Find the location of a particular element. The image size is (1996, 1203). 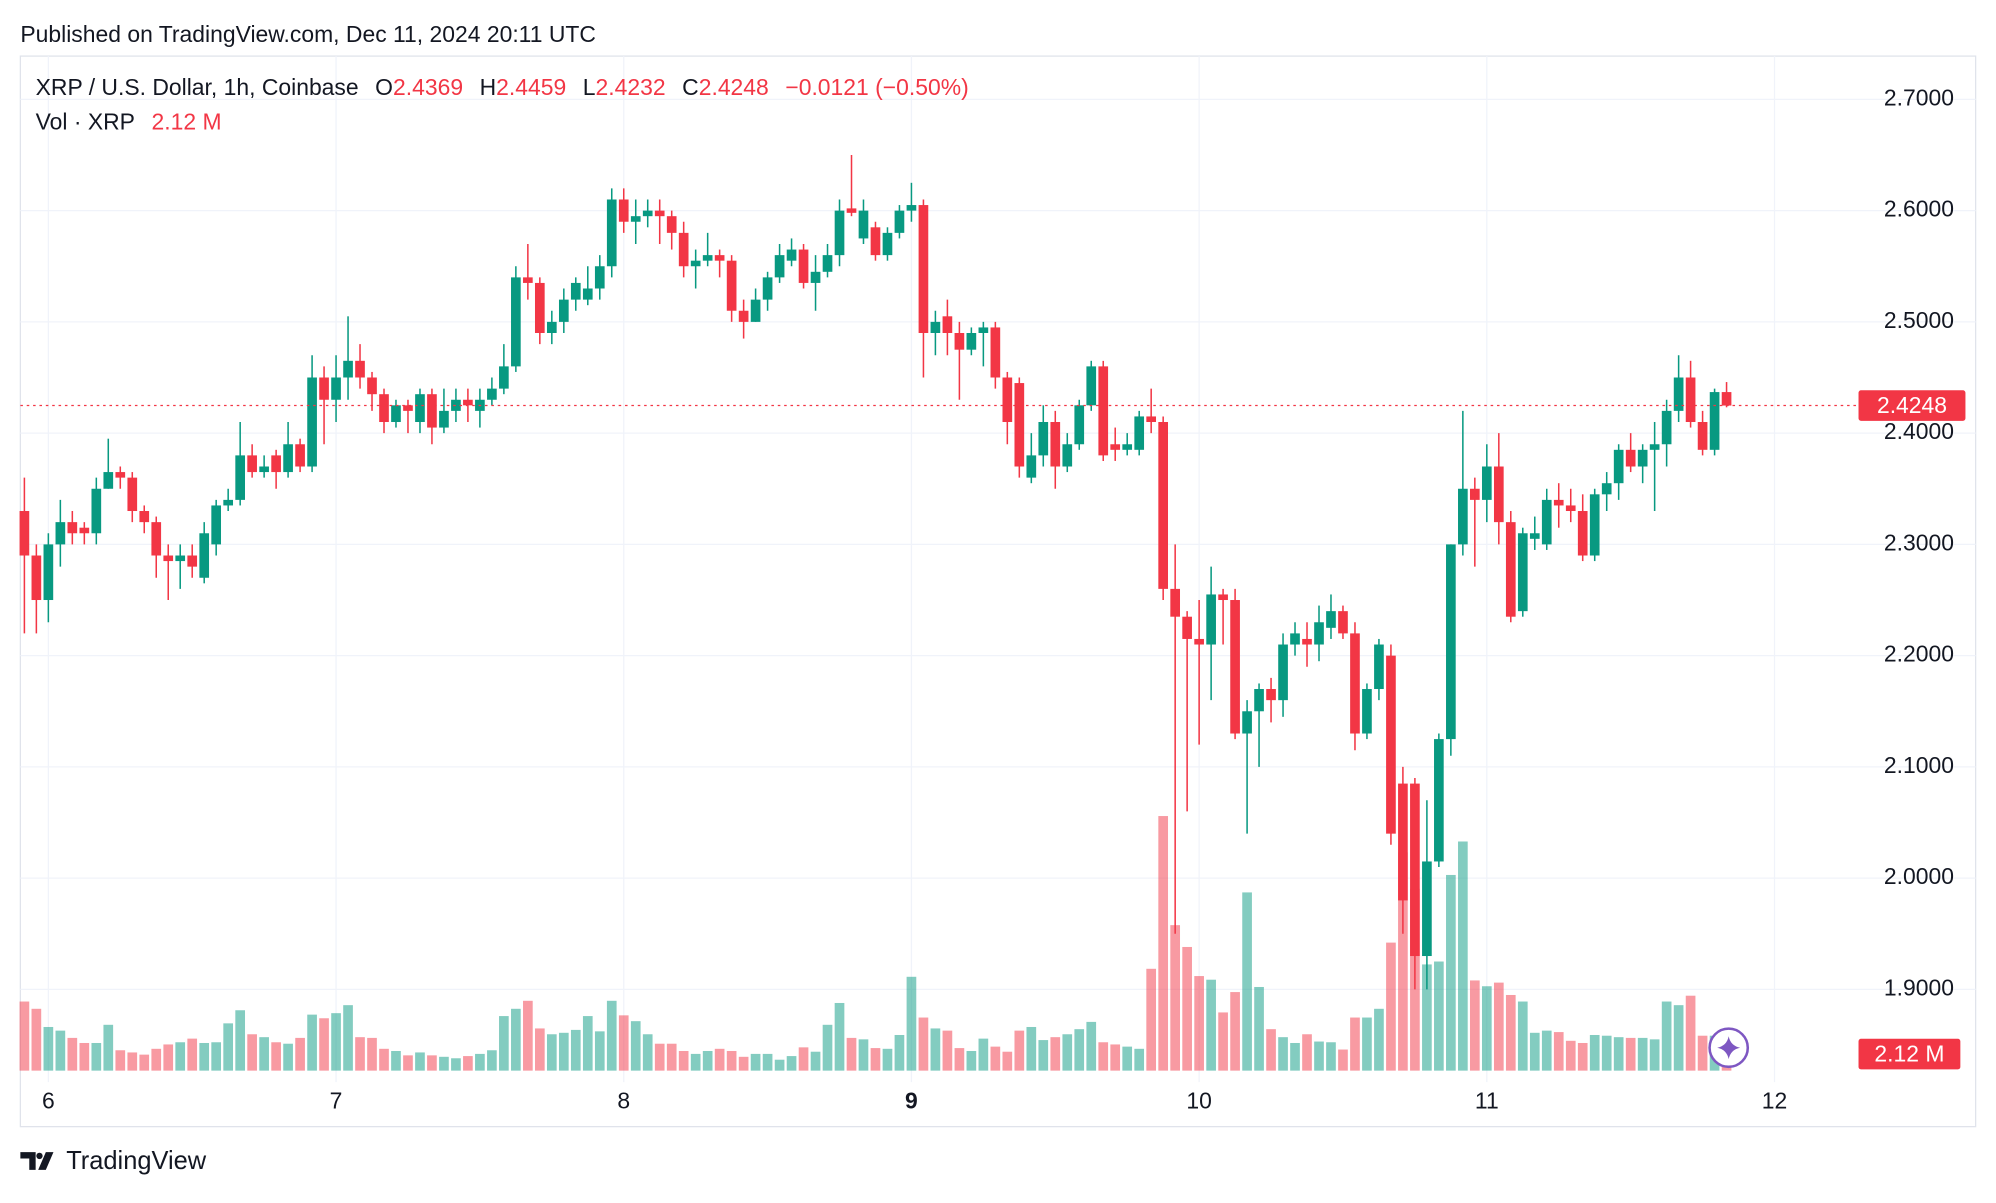

assistant-icon is located at coordinates (1729, 1048).